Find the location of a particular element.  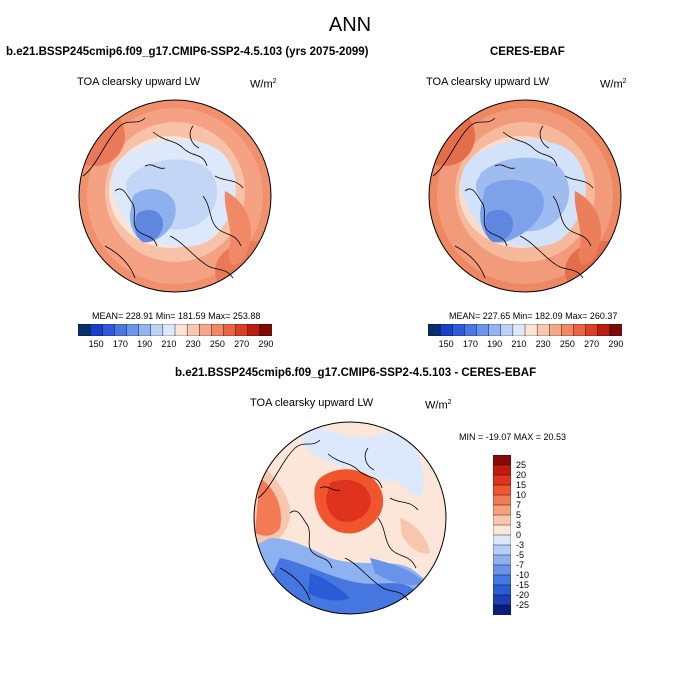

panel-2-colorbar-tick-label: 230 is located at coordinates (543, 344).